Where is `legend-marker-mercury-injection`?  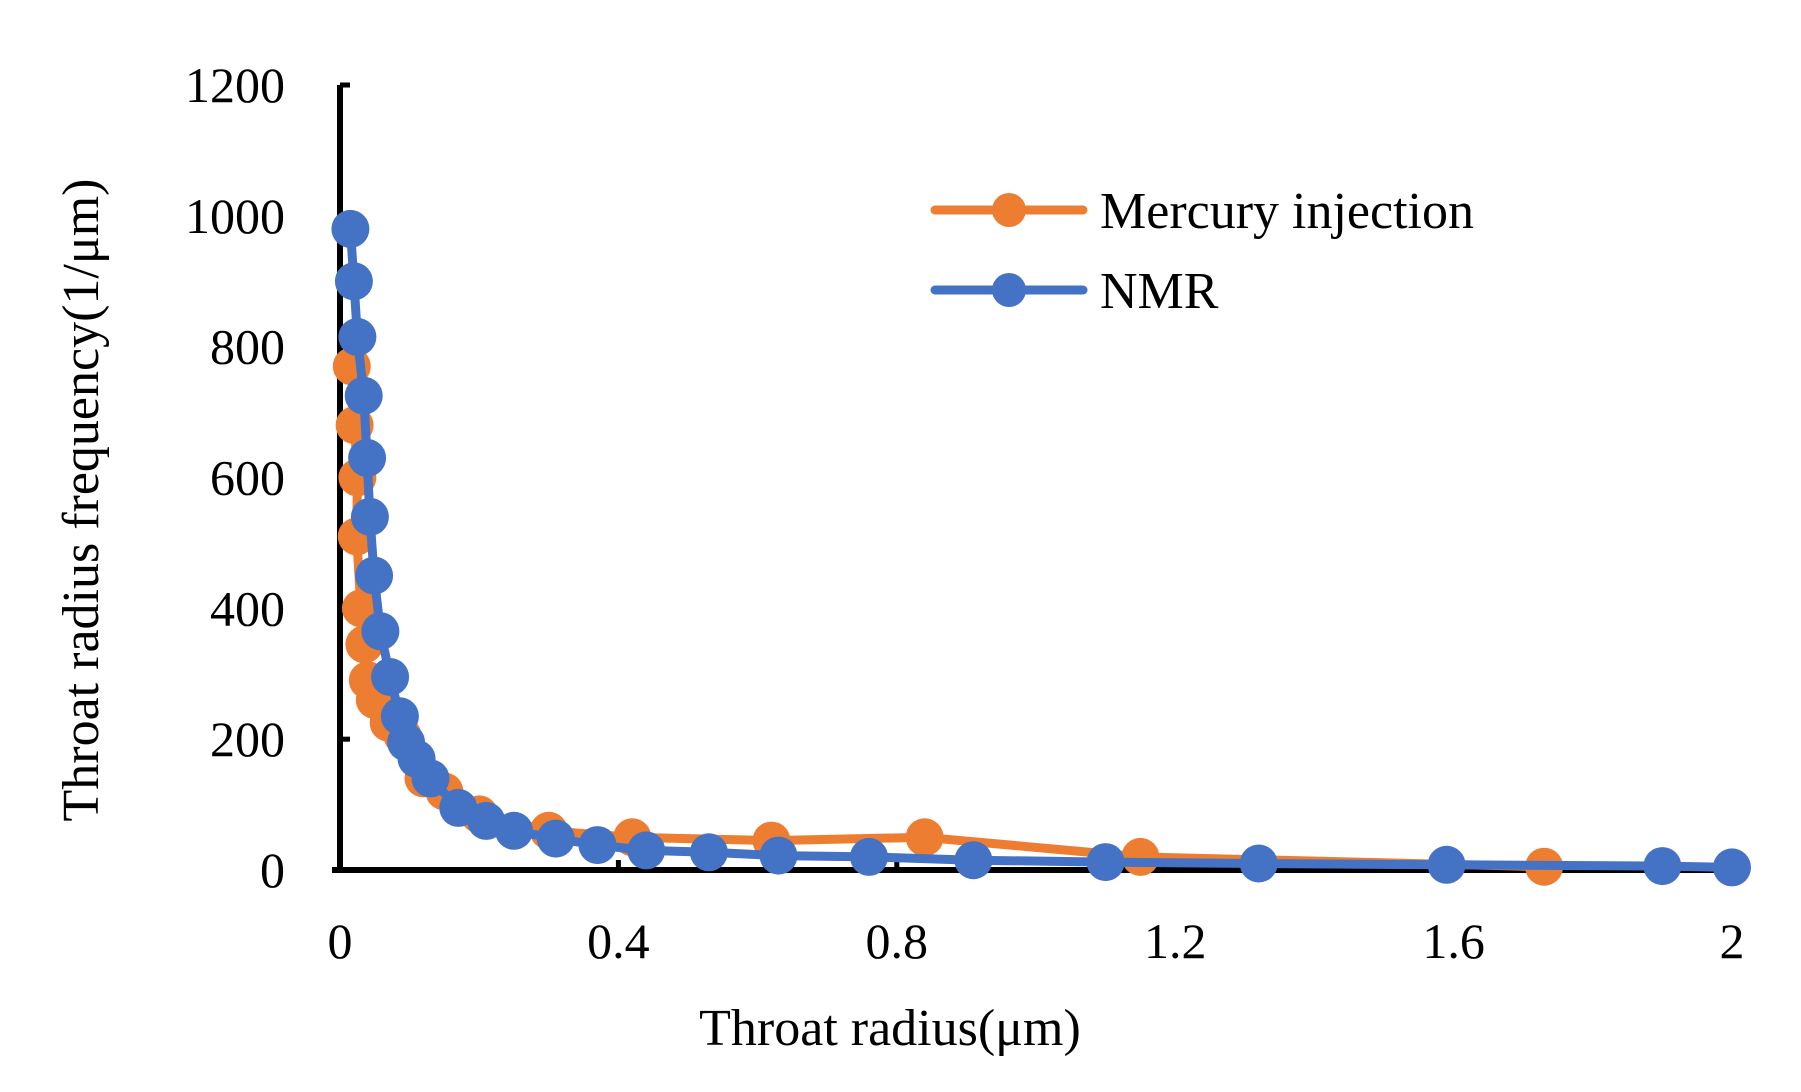
legend-marker-mercury-injection is located at coordinates (1009, 210).